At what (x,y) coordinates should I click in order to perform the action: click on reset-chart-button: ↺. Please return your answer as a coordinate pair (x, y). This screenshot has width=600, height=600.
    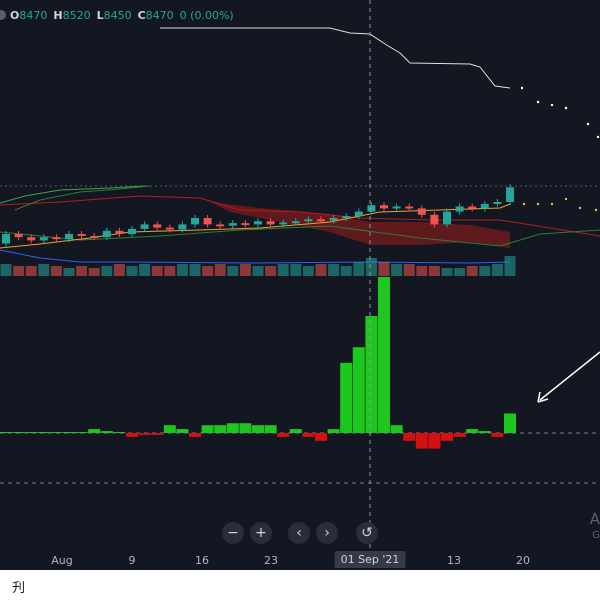
    Looking at the image, I should click on (367, 533).